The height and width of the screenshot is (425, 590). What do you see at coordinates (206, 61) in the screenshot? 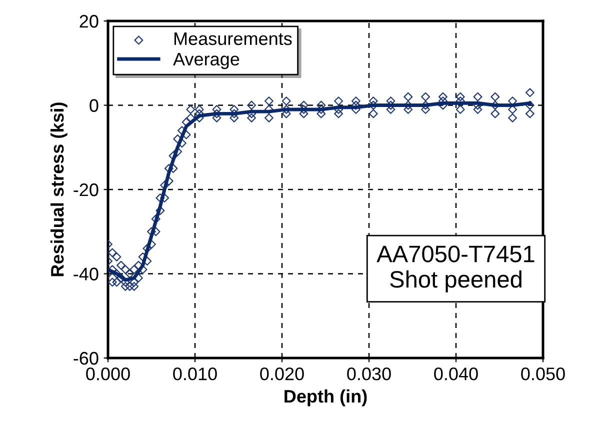
I see `legend-label: Average` at bounding box center [206, 61].